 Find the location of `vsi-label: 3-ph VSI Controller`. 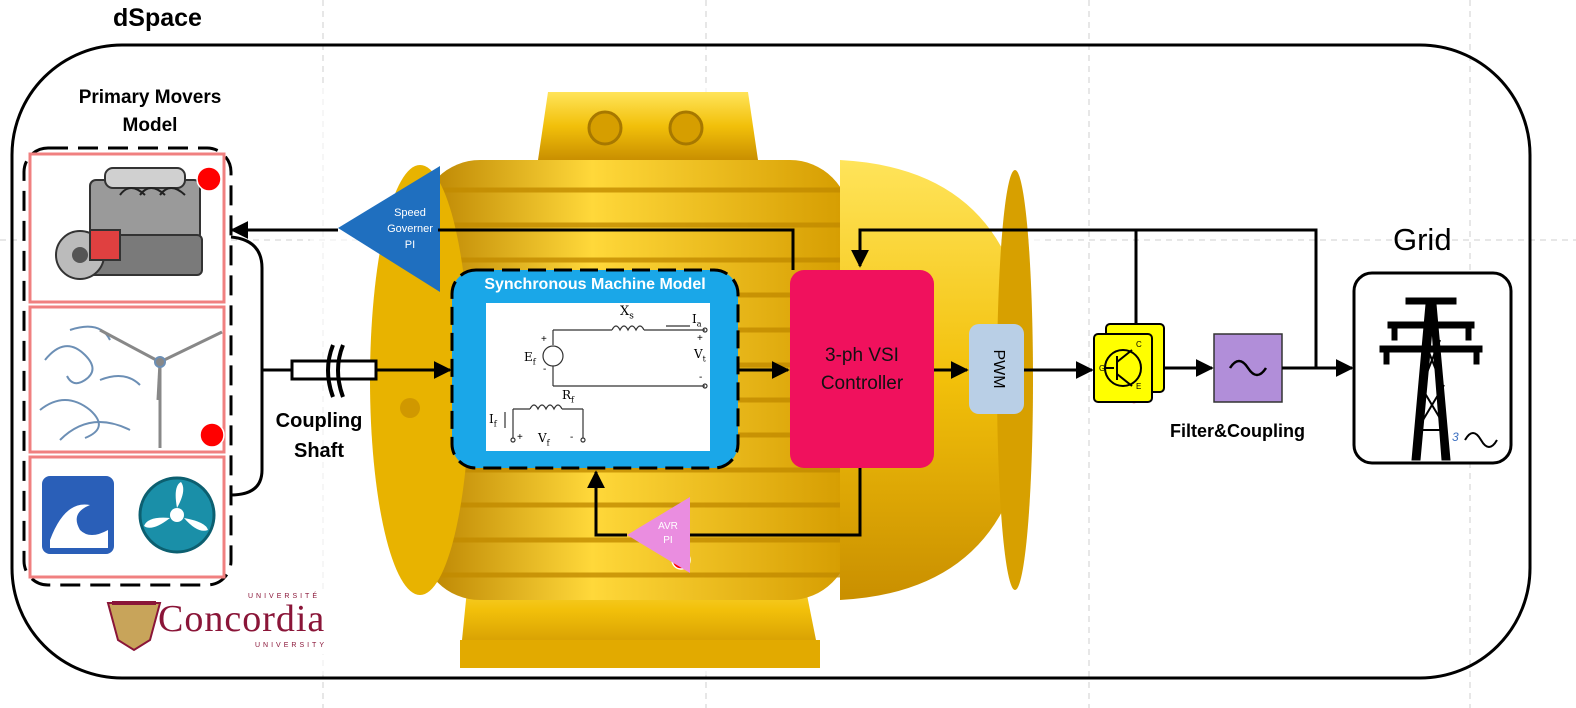

vsi-label: 3-ph VSI Controller is located at coordinates (862, 370).